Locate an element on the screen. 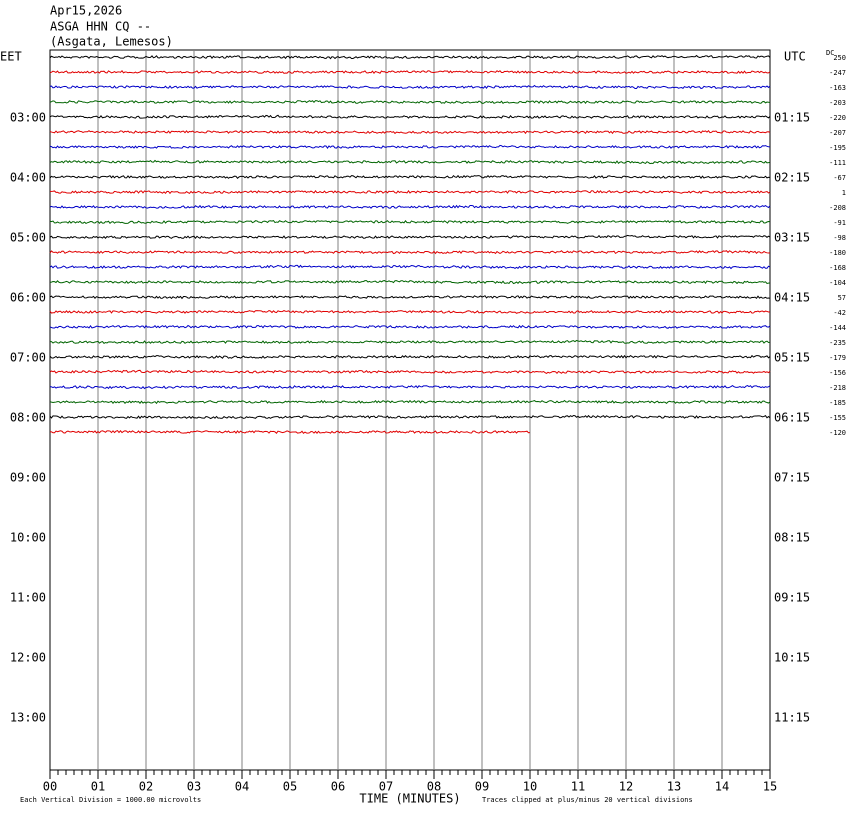 The image size is (850, 814). right-hour-label: 01:15 is located at coordinates (792, 118).